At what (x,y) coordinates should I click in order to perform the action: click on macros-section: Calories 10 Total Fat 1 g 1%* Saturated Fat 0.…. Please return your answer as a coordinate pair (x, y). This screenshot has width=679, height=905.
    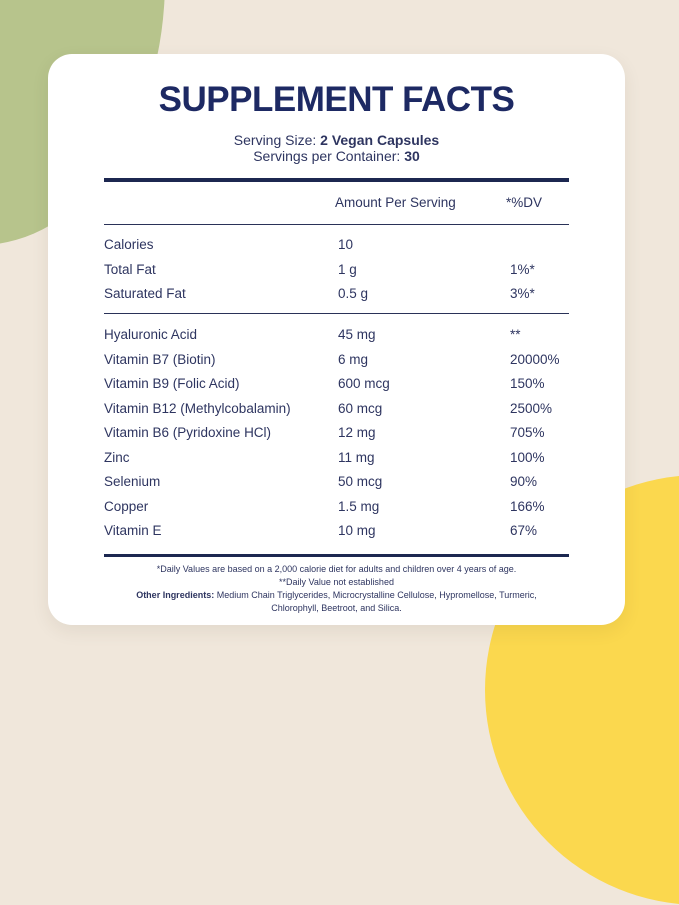
    Looking at the image, I should click on (336, 269).